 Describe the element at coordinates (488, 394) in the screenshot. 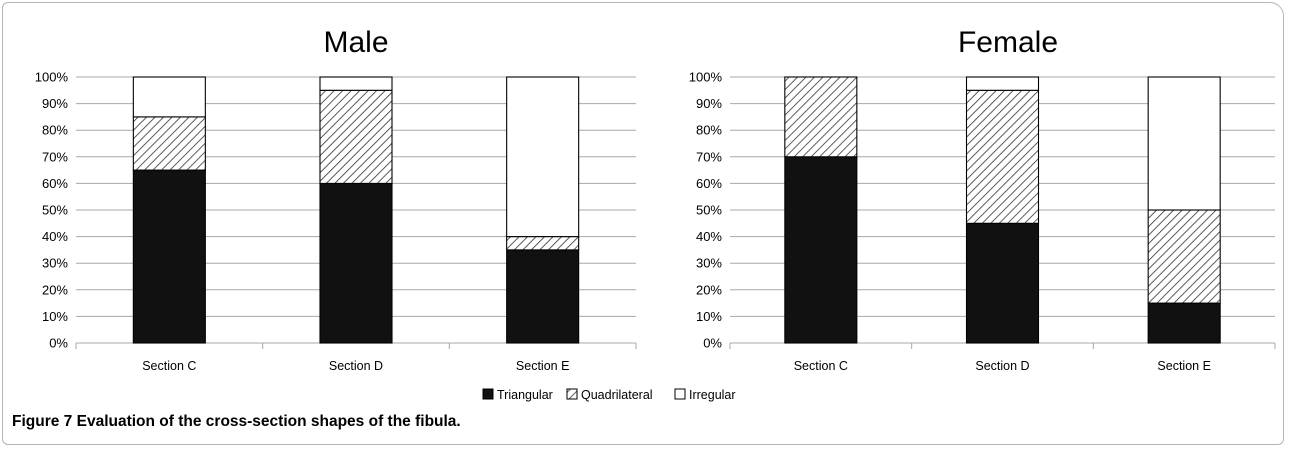

I see `legend-swatch-triangular` at that location.